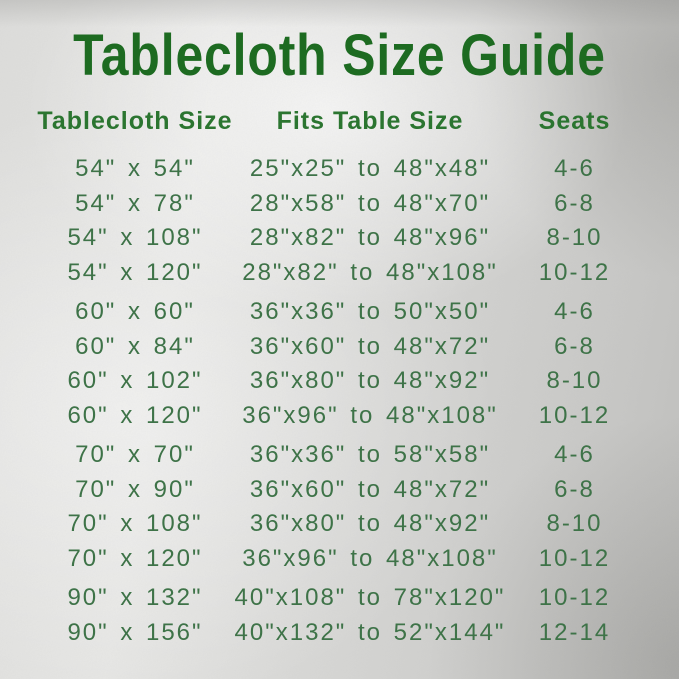  What do you see at coordinates (135, 273) in the screenshot?
I see `tablecloth-size-cell: 54" x 120"` at bounding box center [135, 273].